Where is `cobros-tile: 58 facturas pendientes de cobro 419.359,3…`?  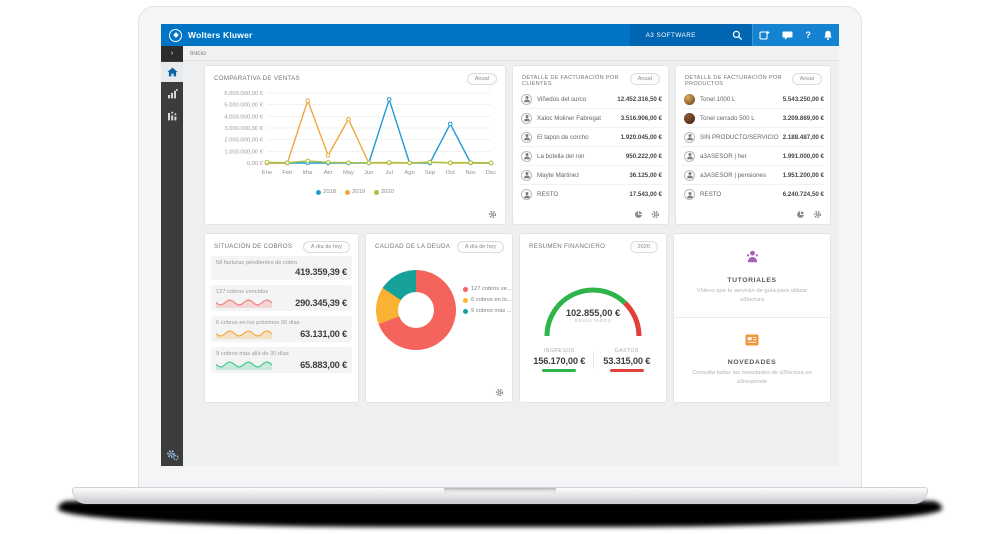
cobros-tile: 58 facturas pendientes de cobro 419.359,3… is located at coordinates (281, 268).